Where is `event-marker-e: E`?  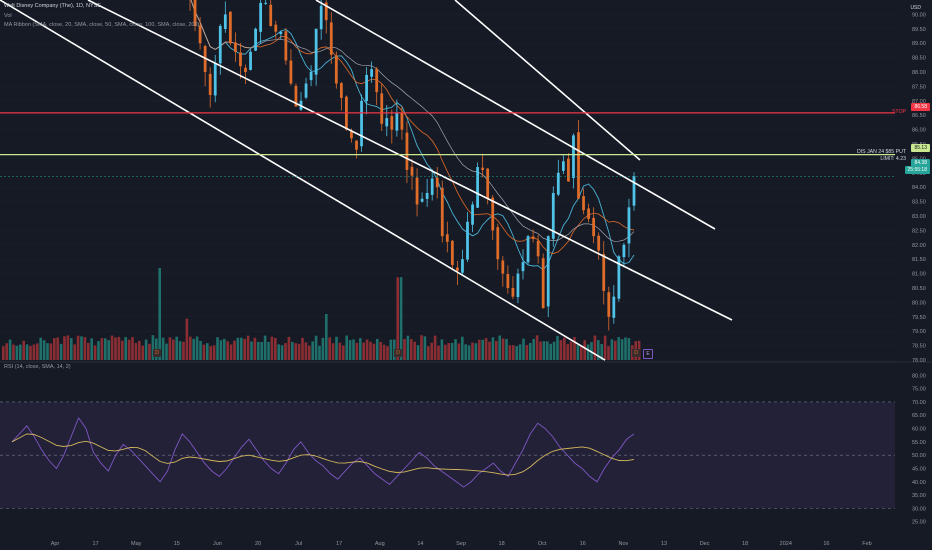
event-marker-e: E is located at coordinates (648, 354).